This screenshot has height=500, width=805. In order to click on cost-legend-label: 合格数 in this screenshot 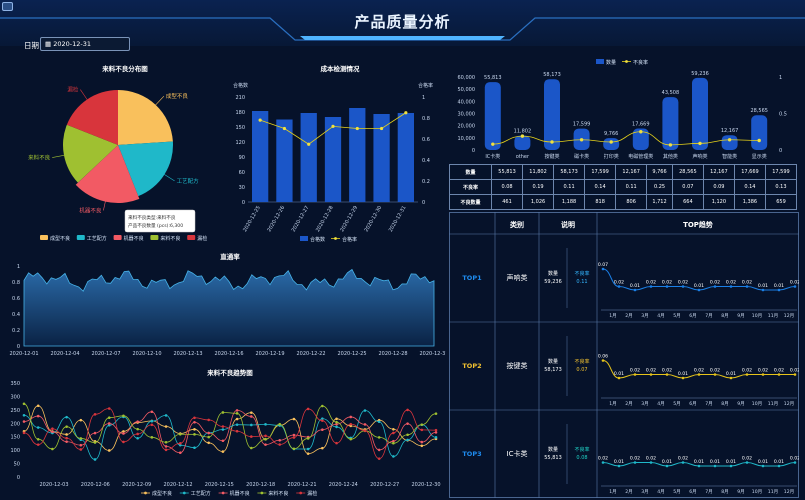, I will do `click(317, 239)`.